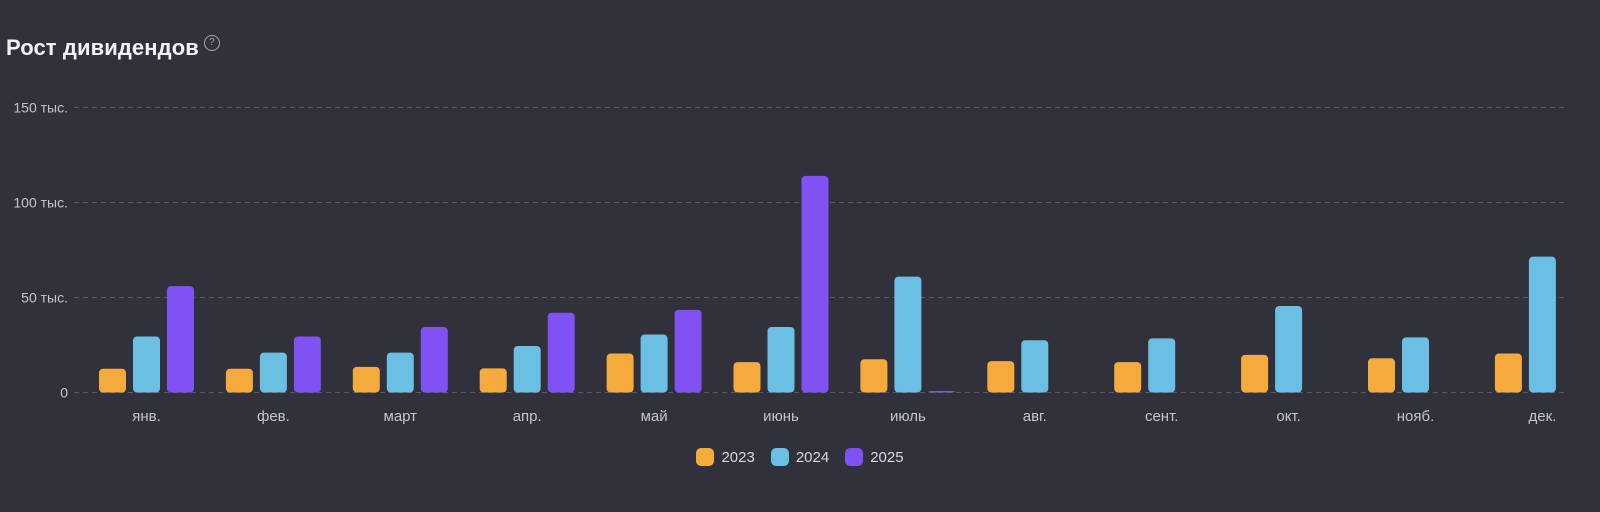  What do you see at coordinates (64, 393) in the screenshot?
I see `y-tick-label: 0` at bounding box center [64, 393].